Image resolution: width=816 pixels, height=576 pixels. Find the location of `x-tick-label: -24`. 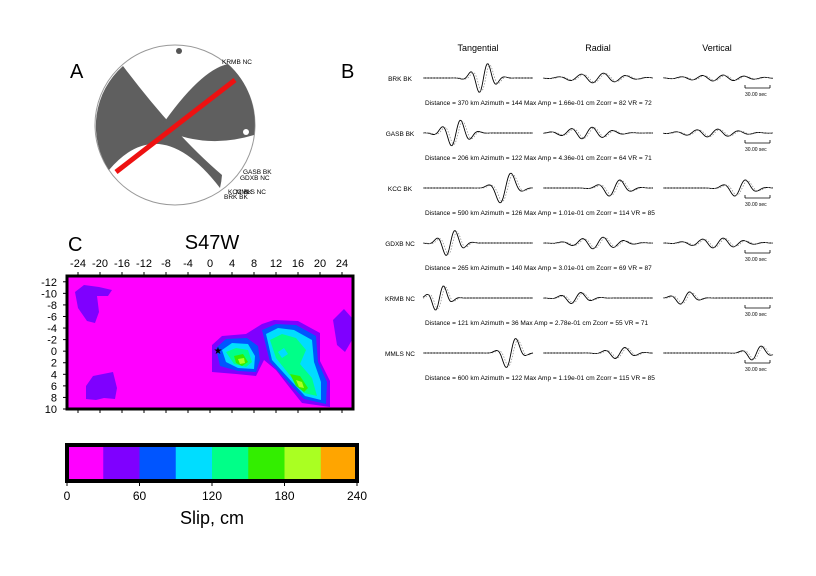

x-tick-label: -24 is located at coordinates (78, 264).